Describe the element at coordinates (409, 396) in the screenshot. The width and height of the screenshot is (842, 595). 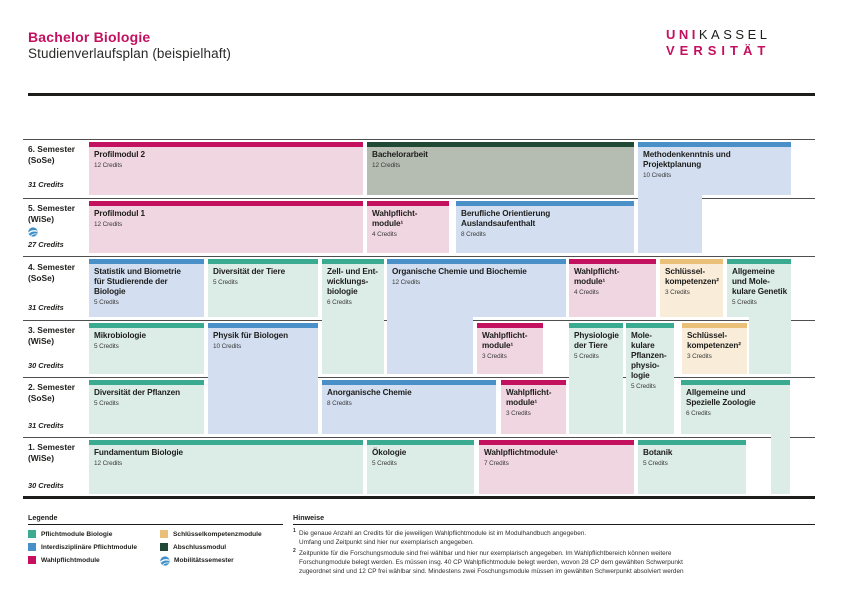
I see `module-content: Anorganische Chemie 8 Credits` at that location.